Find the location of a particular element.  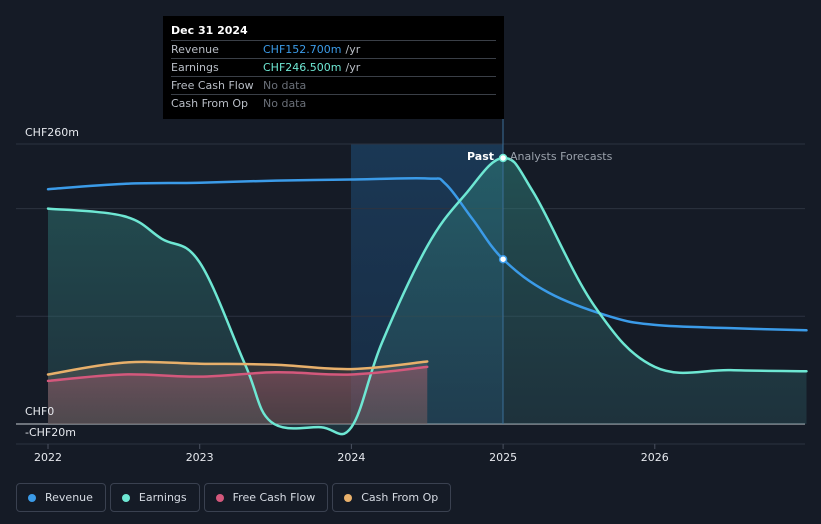

legend-label: Free Cash Flow is located at coordinates (274, 497).